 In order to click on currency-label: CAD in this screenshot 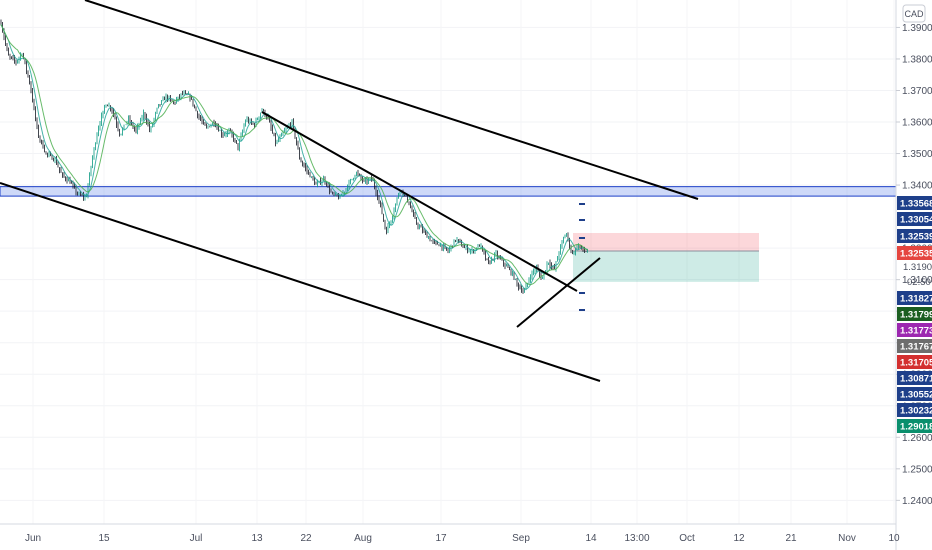, I will do `click(914, 13)`.